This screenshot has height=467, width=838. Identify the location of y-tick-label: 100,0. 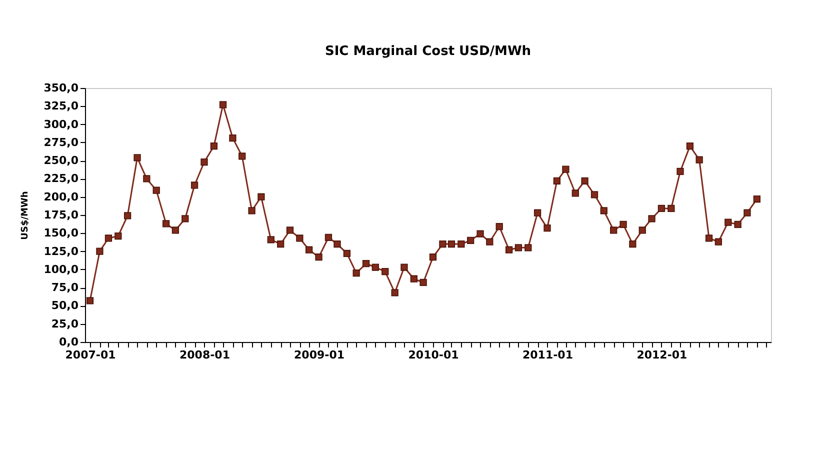
(61, 269).